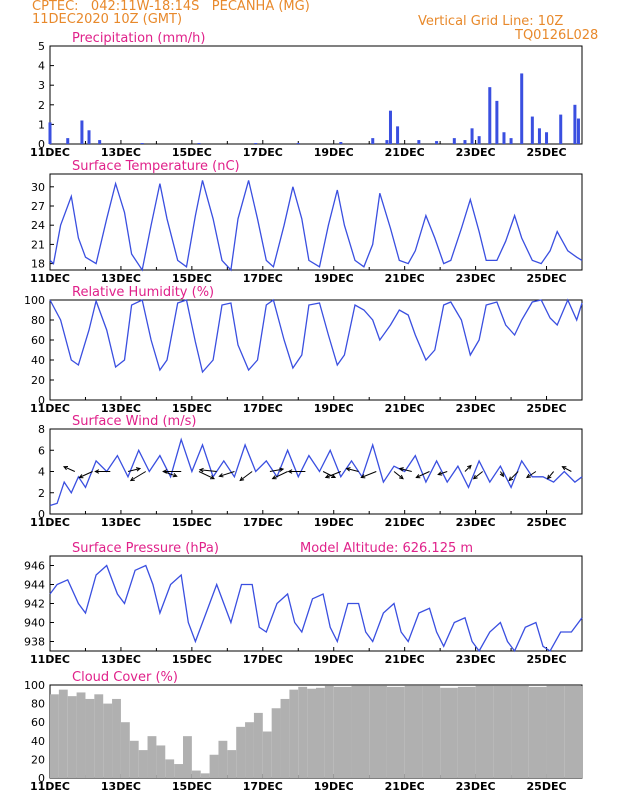  Describe the element at coordinates (38, 360) in the screenshot. I see `y-tick-label: 40` at that location.